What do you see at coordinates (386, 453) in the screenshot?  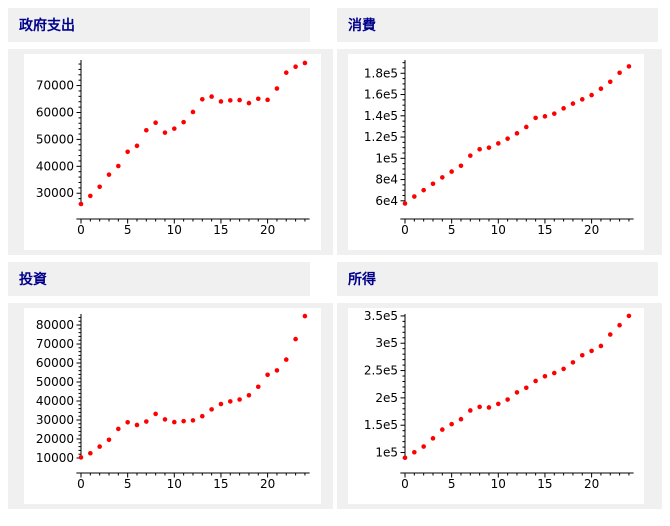 I see `svg-text: 1e5` at bounding box center [386, 453].